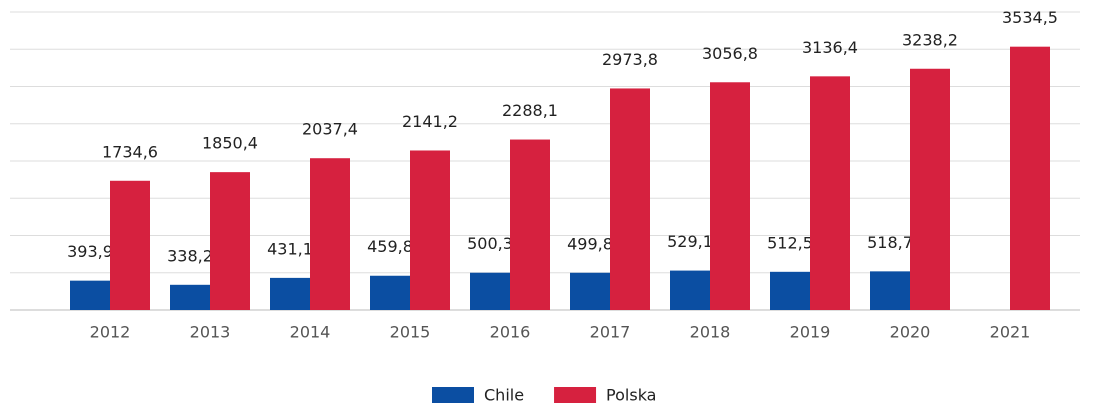  I want to click on data-label: 1850,4, so click(230, 143).